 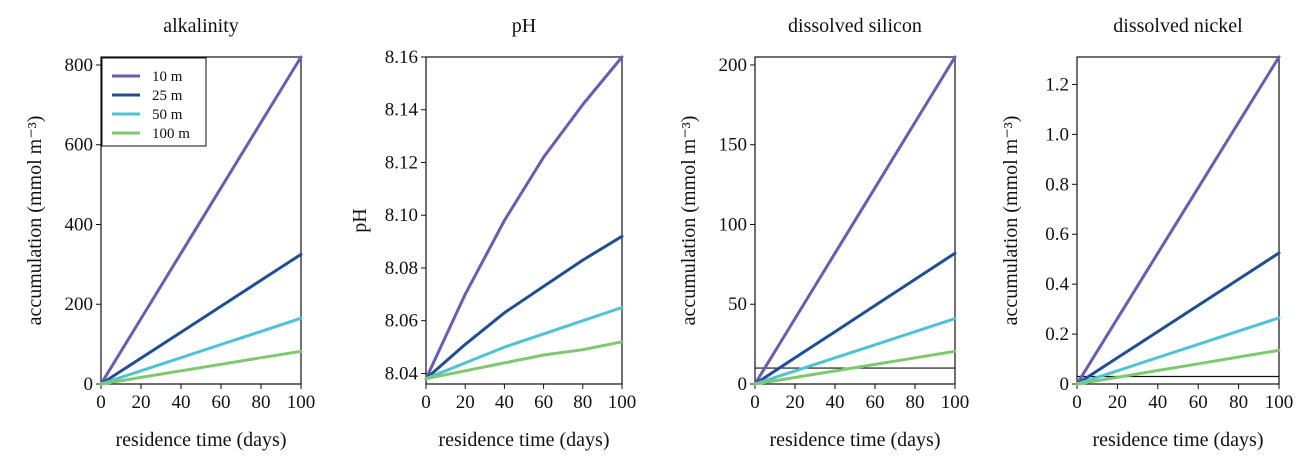 I want to click on y-tick-label: 100, so click(x=733, y=224).